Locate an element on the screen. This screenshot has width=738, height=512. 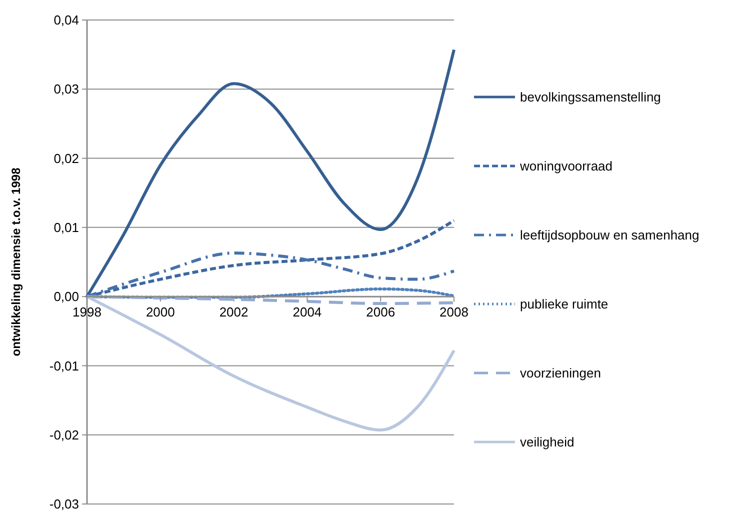
y-tick-label: -0,01 is located at coordinates (64, 366).